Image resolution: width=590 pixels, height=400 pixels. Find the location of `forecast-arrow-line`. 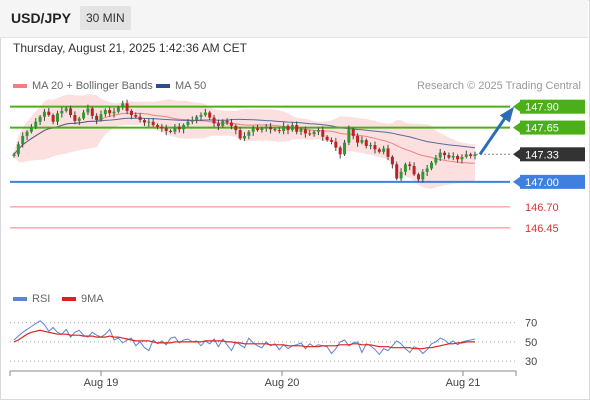

forecast-arrow-line is located at coordinates (494, 134).